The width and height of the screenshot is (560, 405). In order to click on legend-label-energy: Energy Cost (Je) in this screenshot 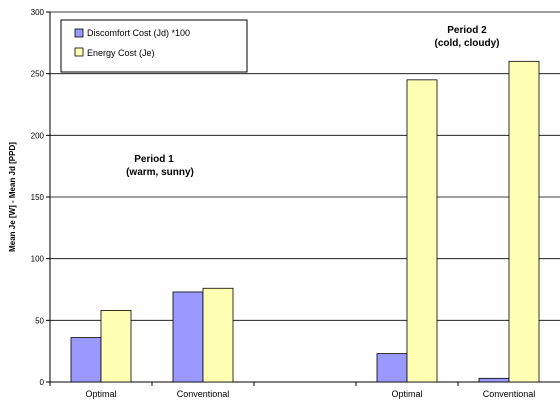, I will do `click(121, 53)`.